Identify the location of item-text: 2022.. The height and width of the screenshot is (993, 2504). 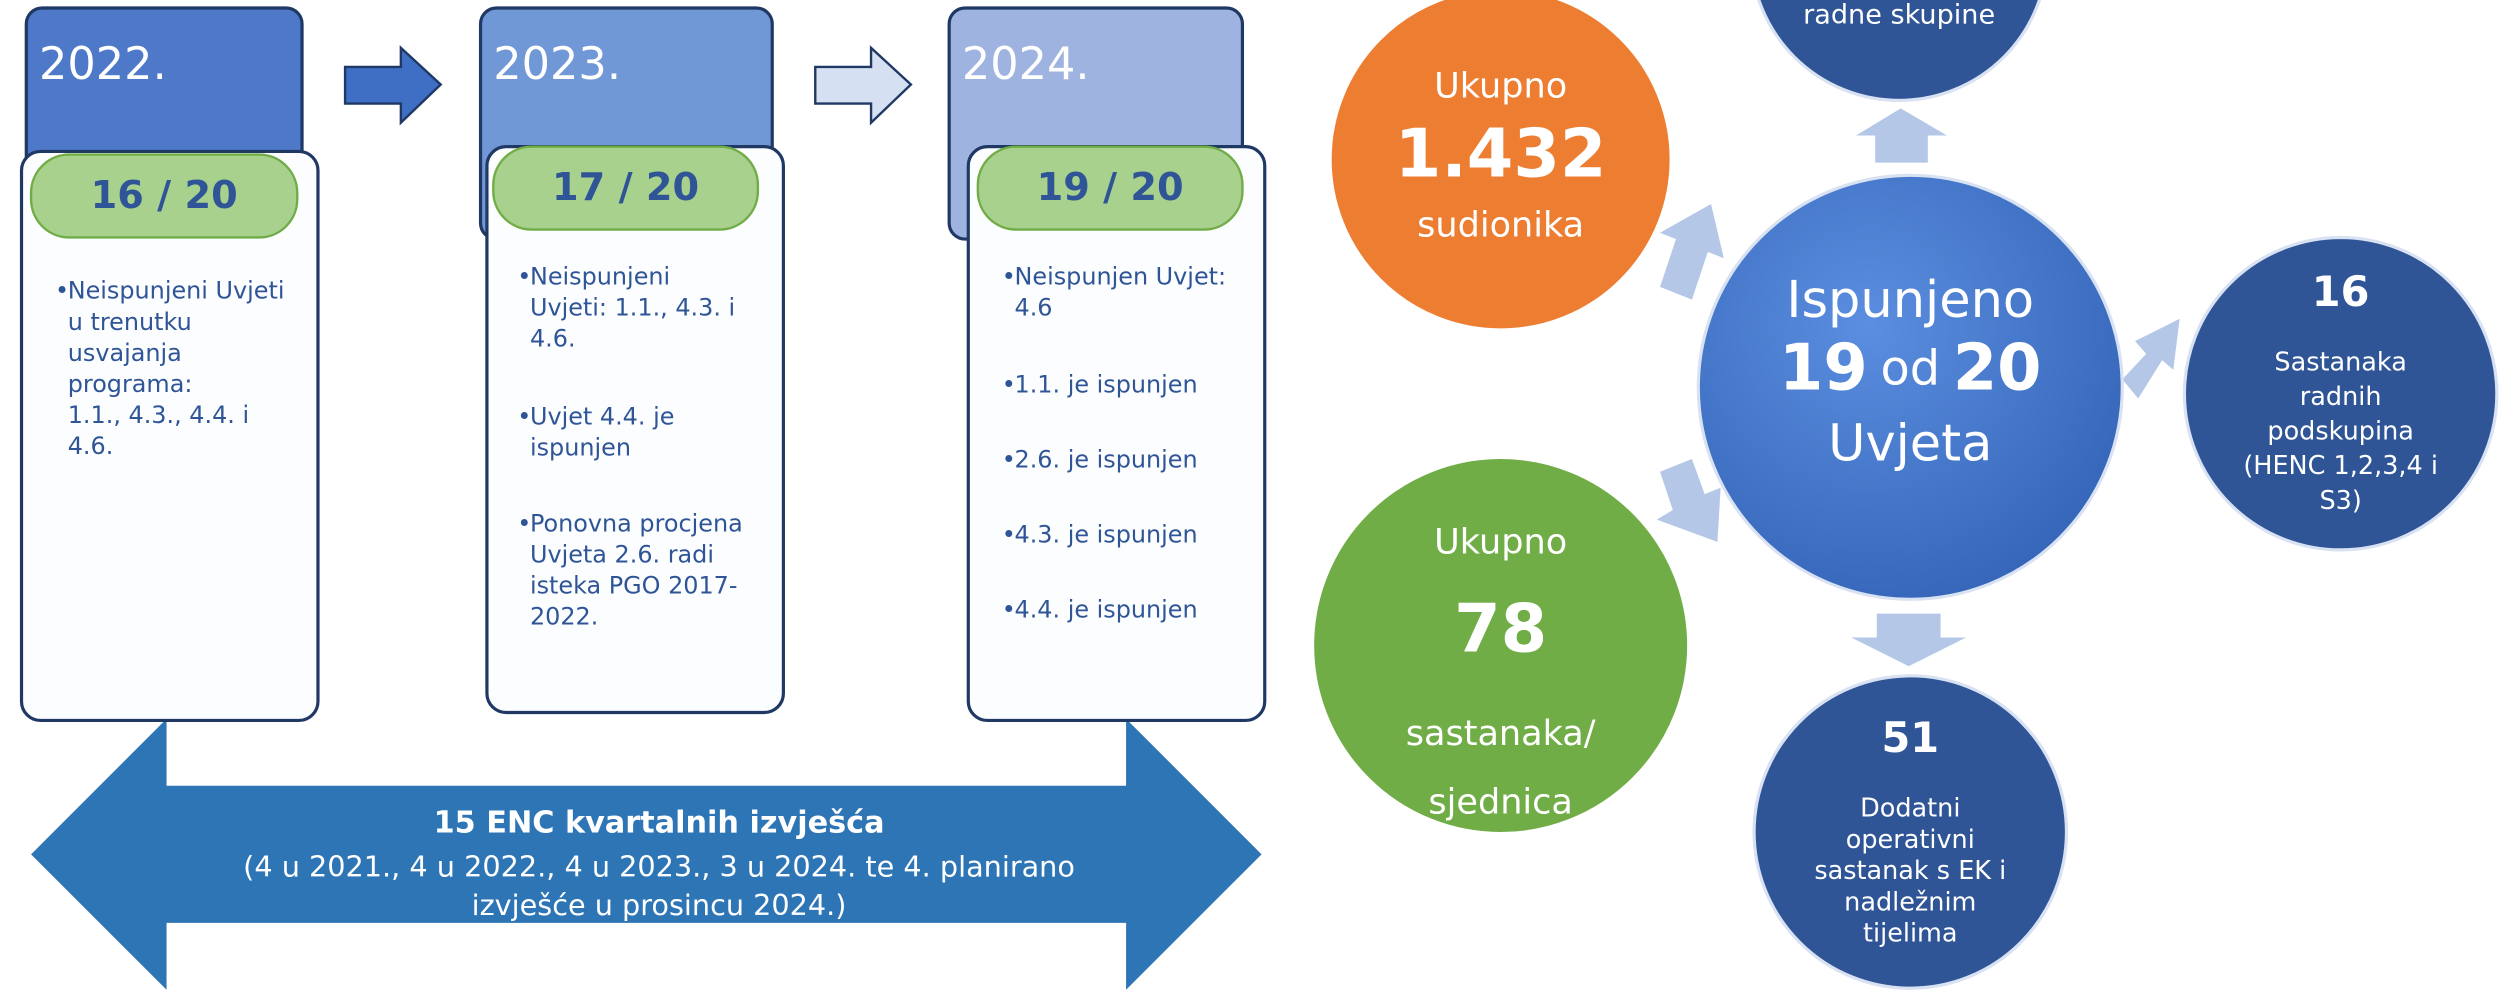
(564, 617).